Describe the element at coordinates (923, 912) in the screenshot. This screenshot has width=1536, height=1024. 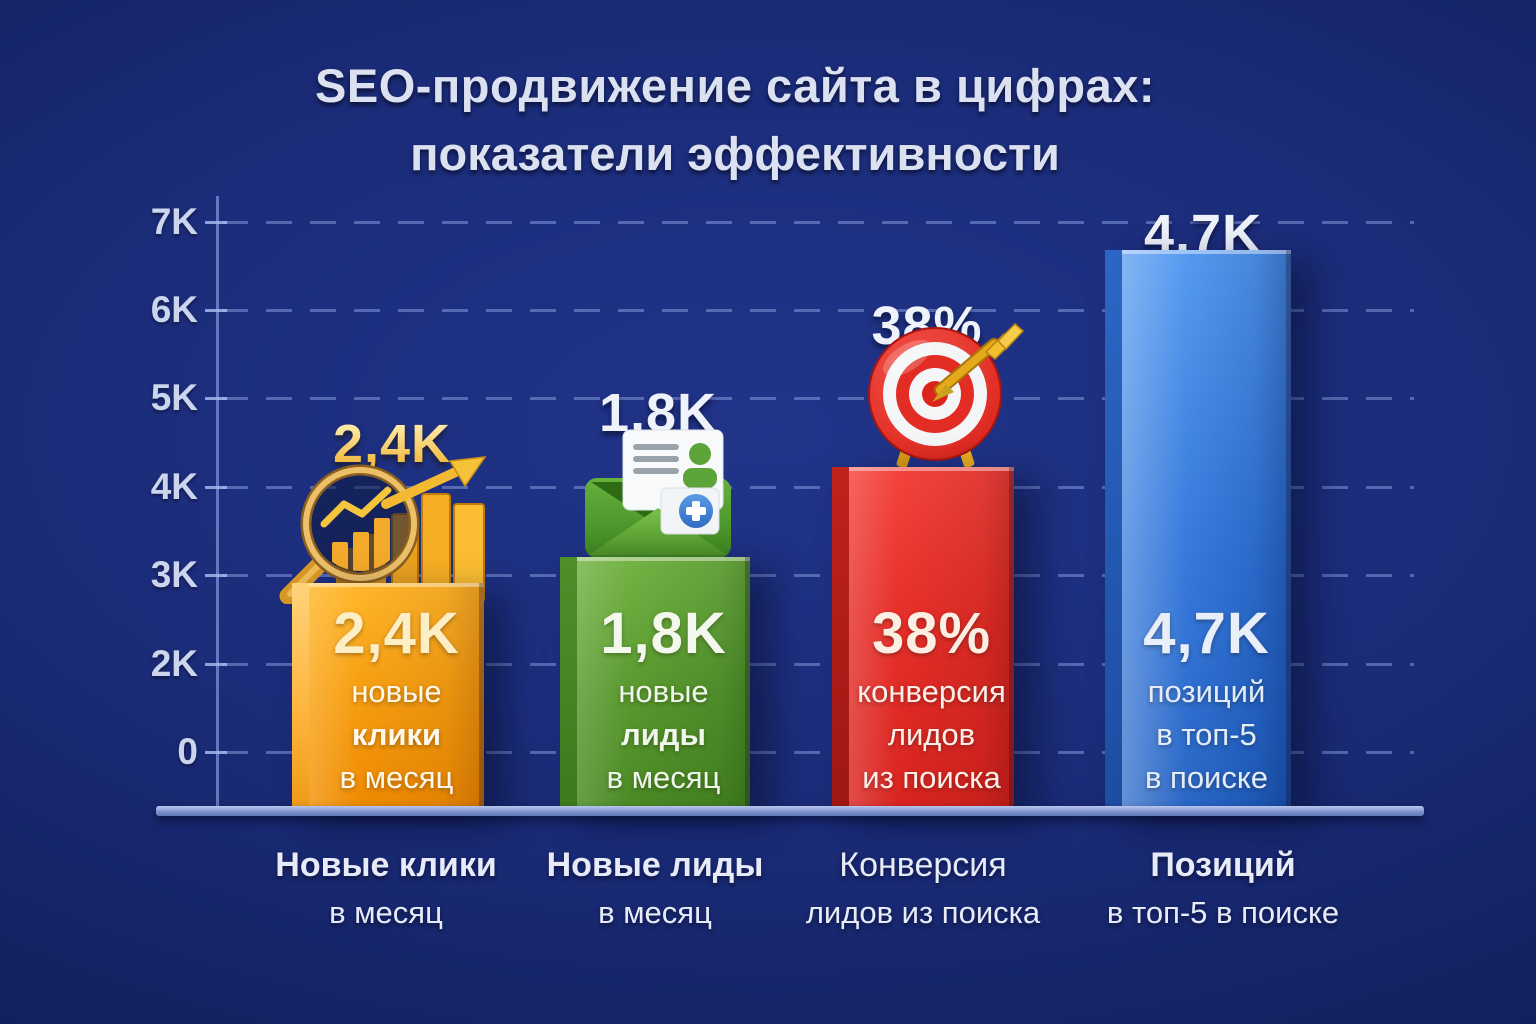
I see `x-label-line-2: лидов из поиска` at that location.